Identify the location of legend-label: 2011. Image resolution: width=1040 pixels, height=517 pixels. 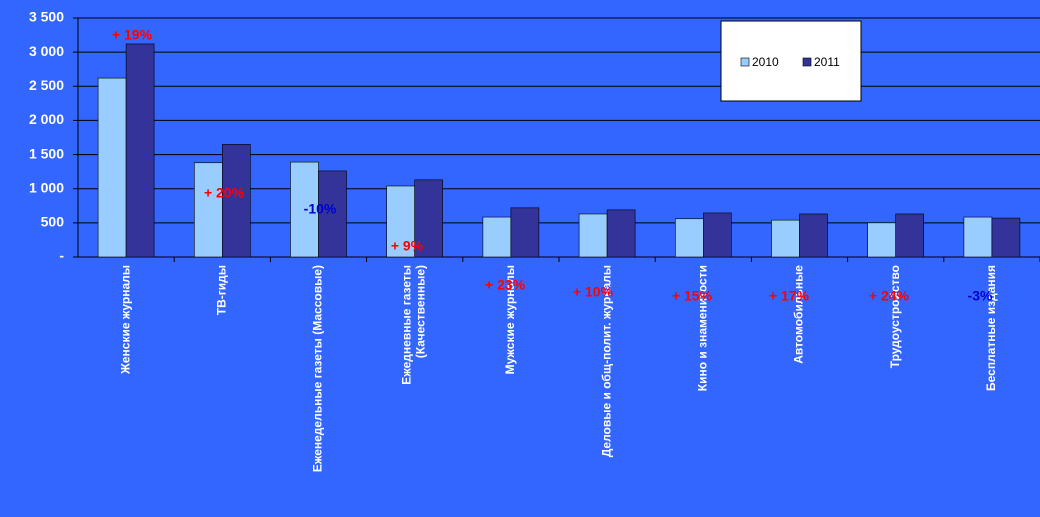
(827, 62).